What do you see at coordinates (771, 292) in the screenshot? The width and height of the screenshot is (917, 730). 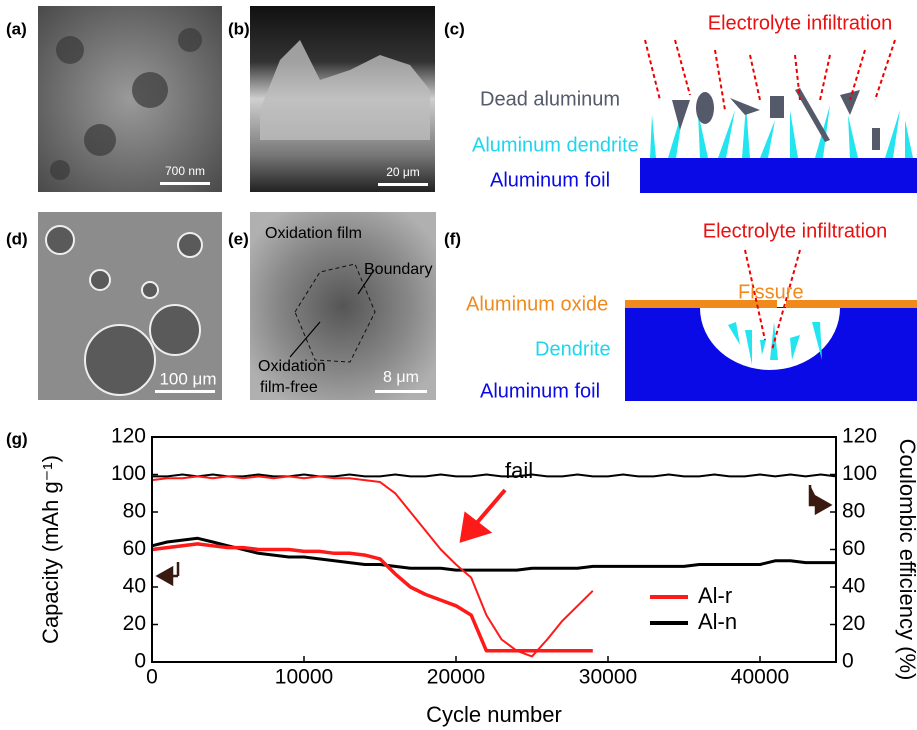 I see `annotation: Fissure` at bounding box center [771, 292].